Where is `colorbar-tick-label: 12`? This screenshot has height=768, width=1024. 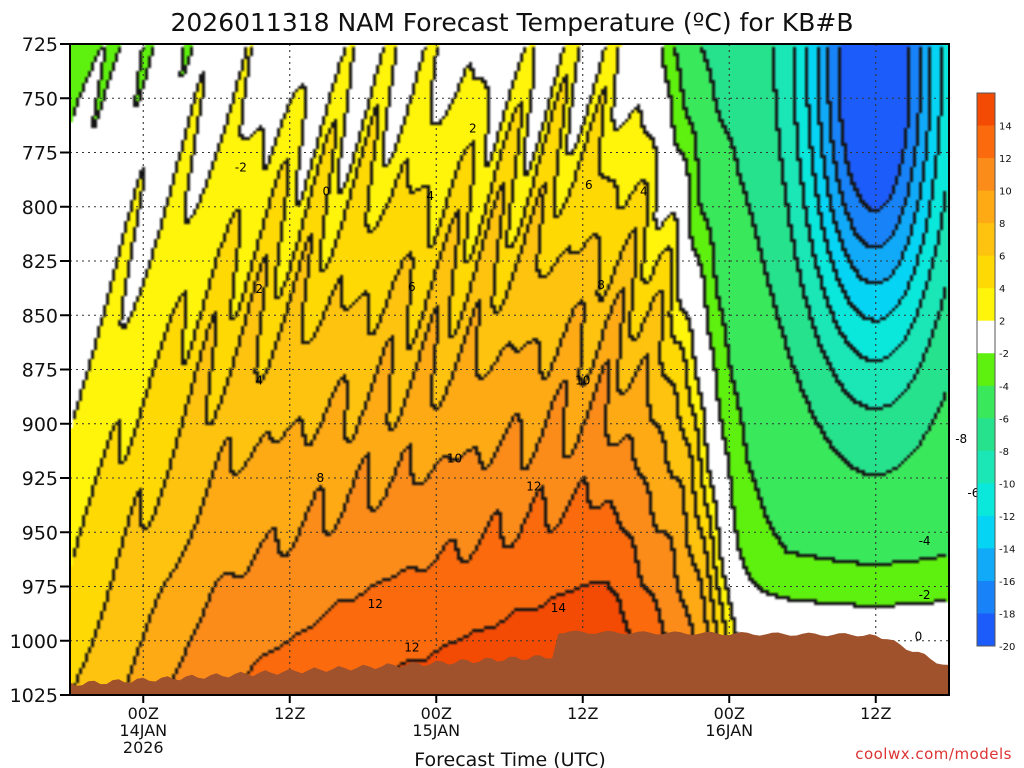 colorbar-tick-label: 12 is located at coordinates (1005, 159).